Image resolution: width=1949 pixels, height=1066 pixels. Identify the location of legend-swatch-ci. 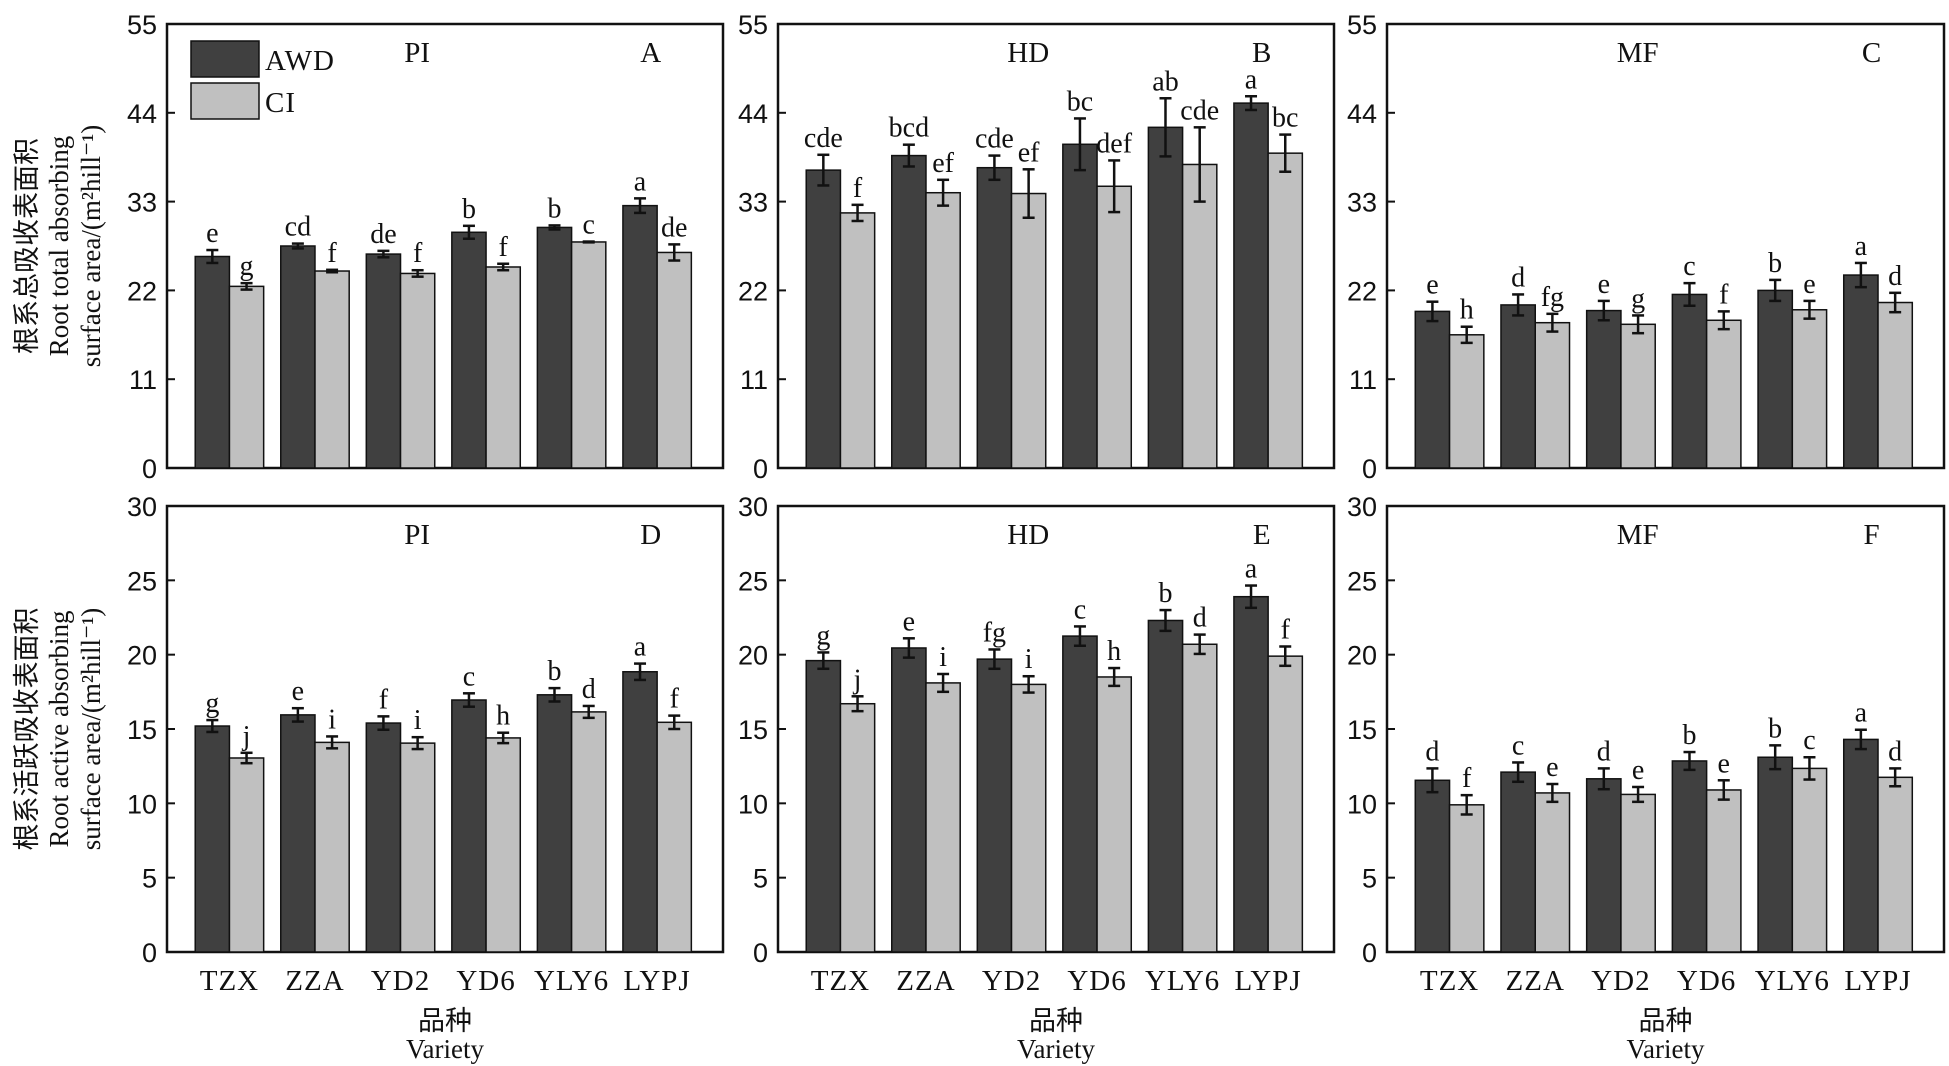
(225, 101).